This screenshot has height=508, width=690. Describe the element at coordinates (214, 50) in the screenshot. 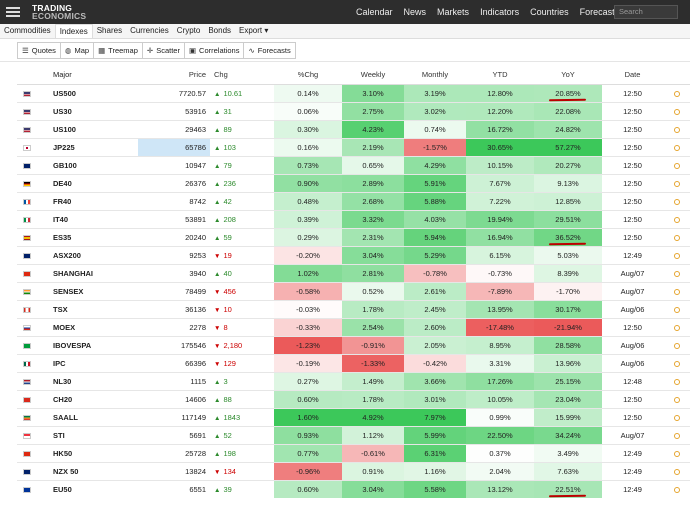

I see `correlations-button: ▣ Correlations` at that location.